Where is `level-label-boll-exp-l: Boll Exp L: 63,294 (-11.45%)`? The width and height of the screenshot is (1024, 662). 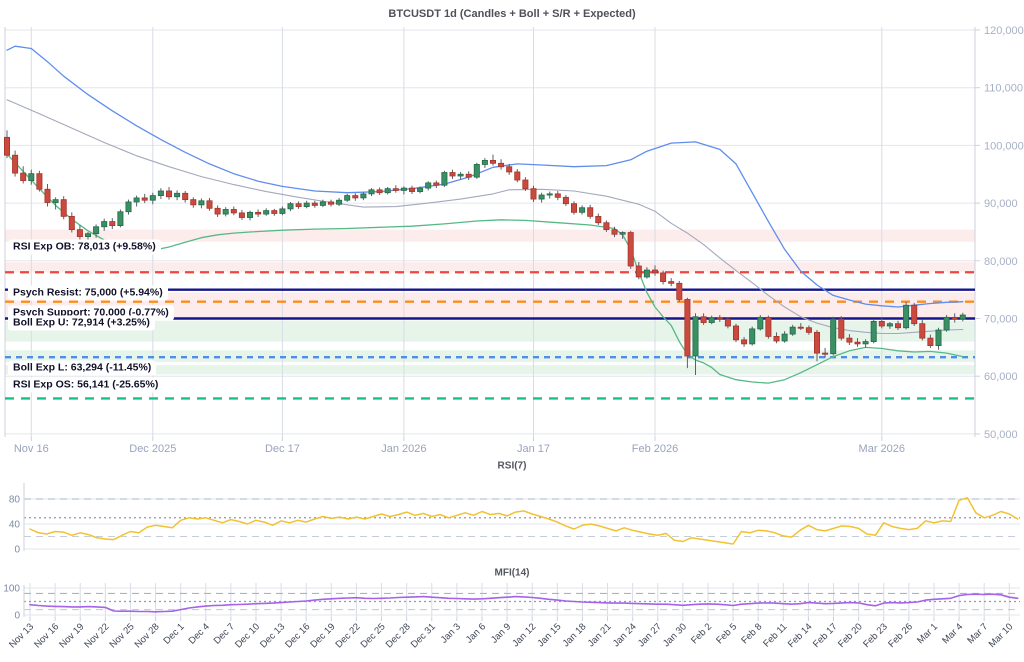
level-label-boll-exp-l: Boll Exp L: 63,294 (-11.45%) is located at coordinates (82, 368).